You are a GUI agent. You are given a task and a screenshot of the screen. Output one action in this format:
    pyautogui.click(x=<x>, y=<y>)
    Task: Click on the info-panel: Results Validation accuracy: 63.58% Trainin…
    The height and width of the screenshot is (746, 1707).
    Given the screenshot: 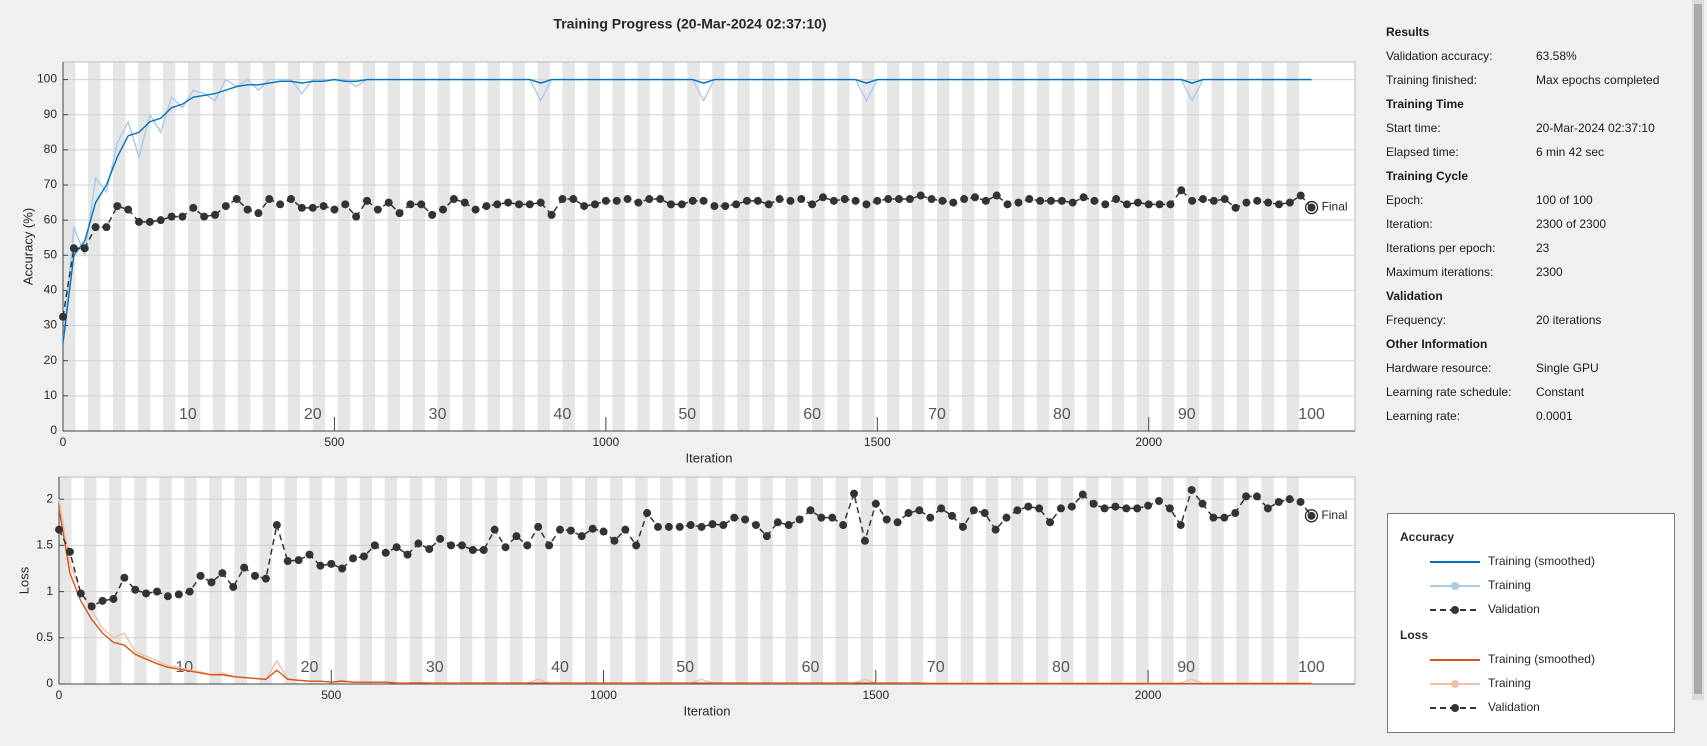 What is the action you would take?
    pyautogui.click(x=1536, y=224)
    